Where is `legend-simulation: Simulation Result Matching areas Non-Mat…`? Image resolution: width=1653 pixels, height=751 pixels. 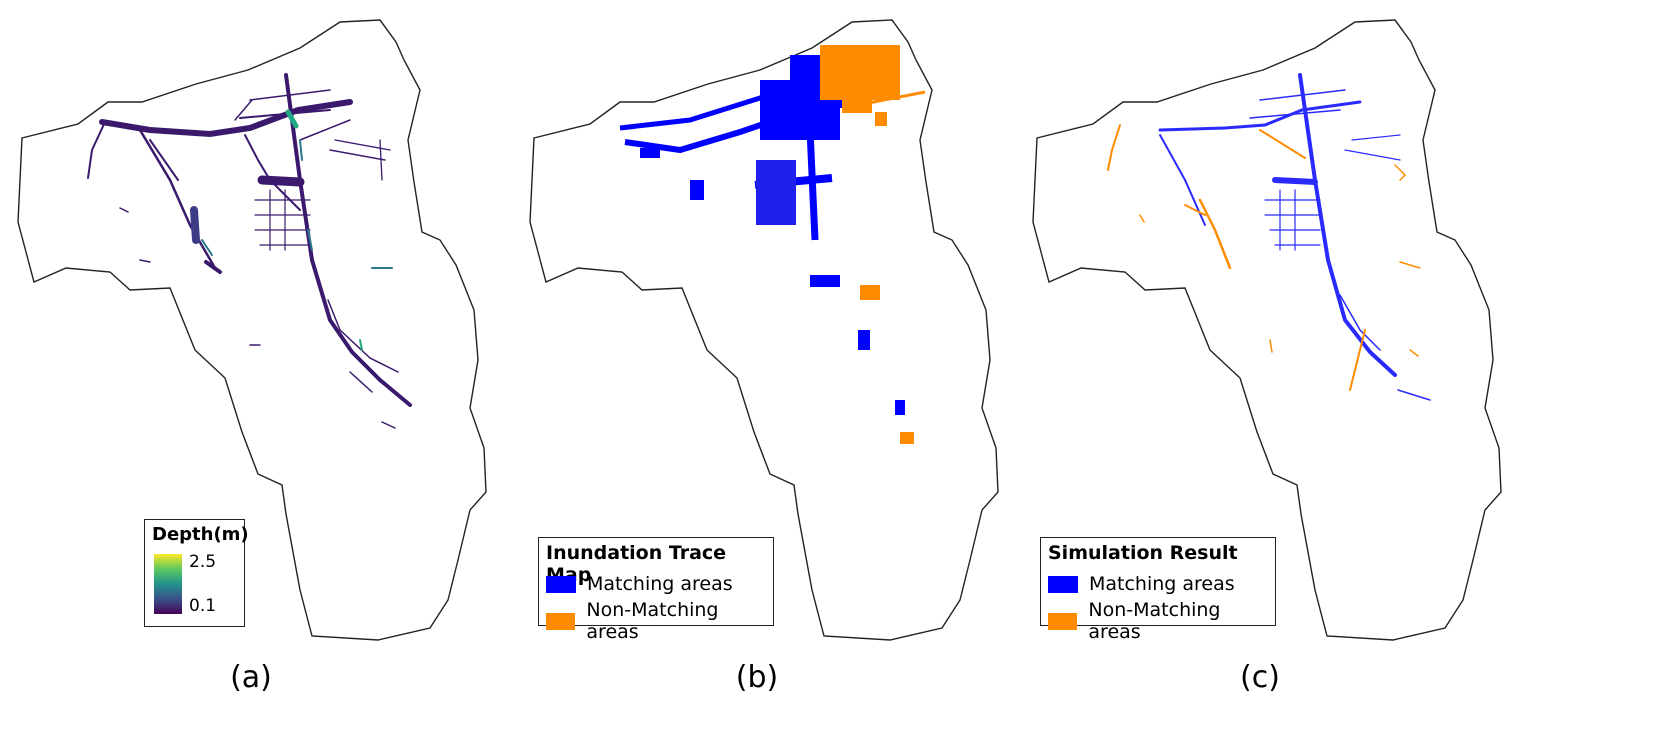
legend-simulation: Simulation Result Matching areas Non-Mat… is located at coordinates (1158, 590).